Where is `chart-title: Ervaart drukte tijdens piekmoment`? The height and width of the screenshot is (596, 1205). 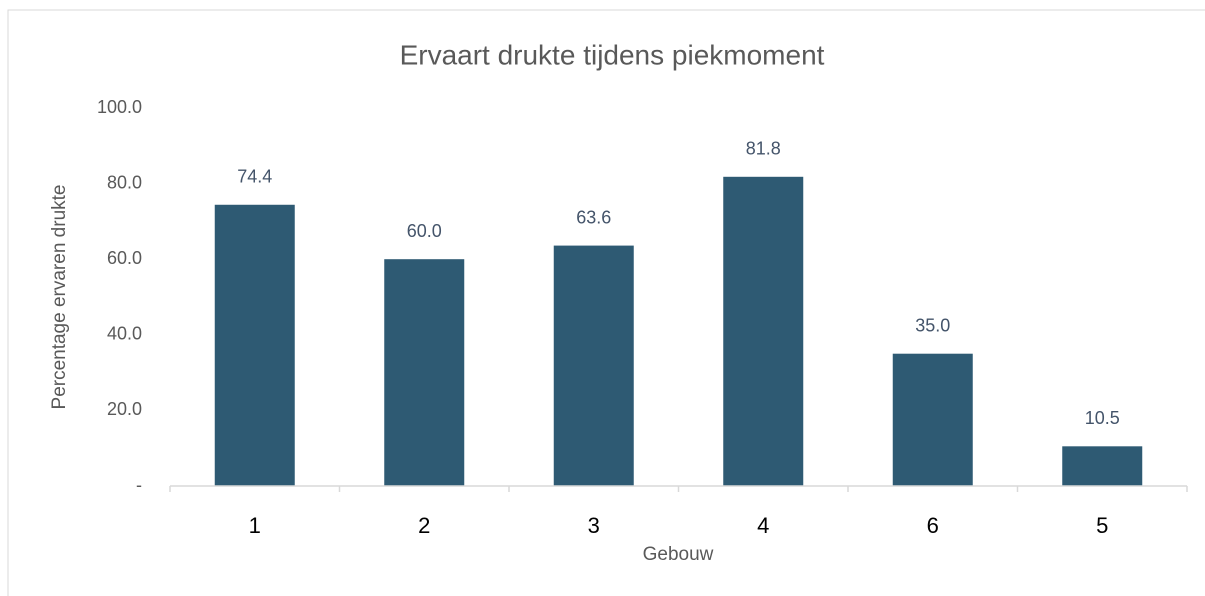
chart-title: Ervaart drukte tijdens piekmoment is located at coordinates (612, 54).